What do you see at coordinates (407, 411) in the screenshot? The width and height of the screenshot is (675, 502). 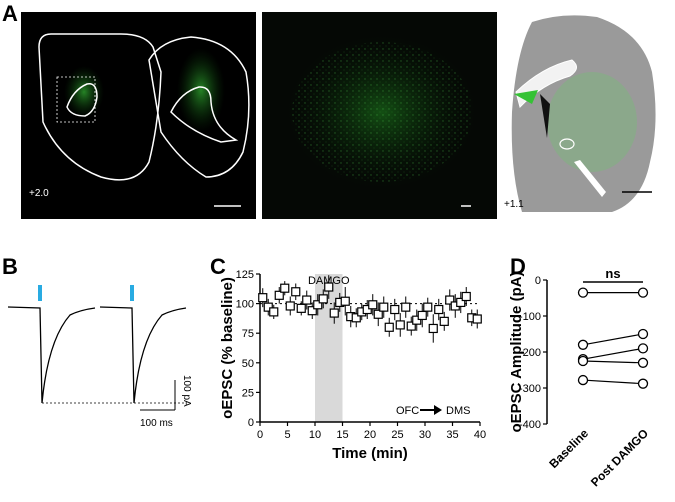 I see `pathway-from-label: OFC` at bounding box center [407, 411].